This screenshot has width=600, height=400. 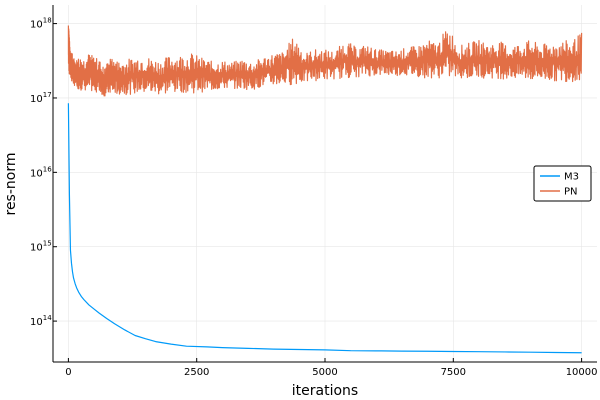 What do you see at coordinates (571, 192) in the screenshot?
I see `legend-label: PN` at bounding box center [571, 192].